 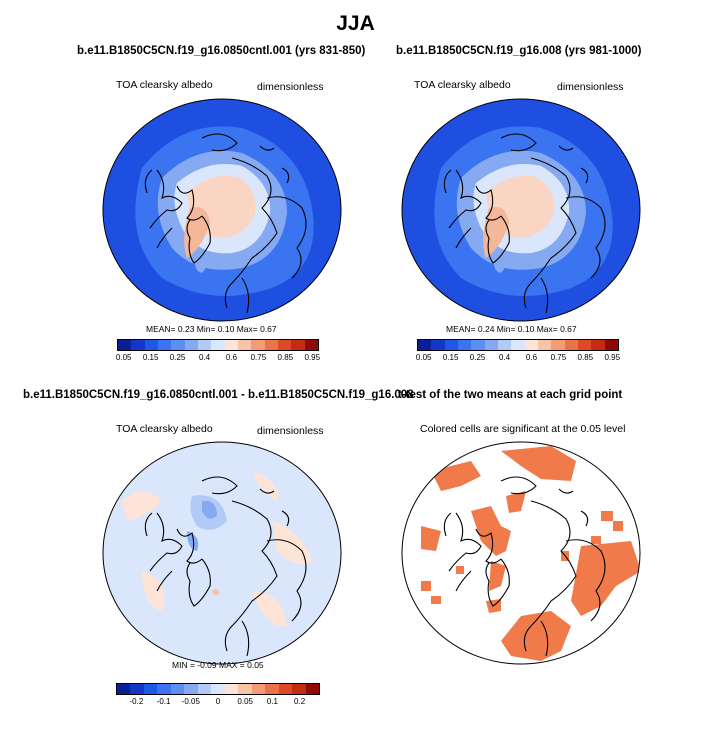 What do you see at coordinates (163, 701) in the screenshot?
I see `panel3-colorbar-tick-label: -0.1` at bounding box center [163, 701].